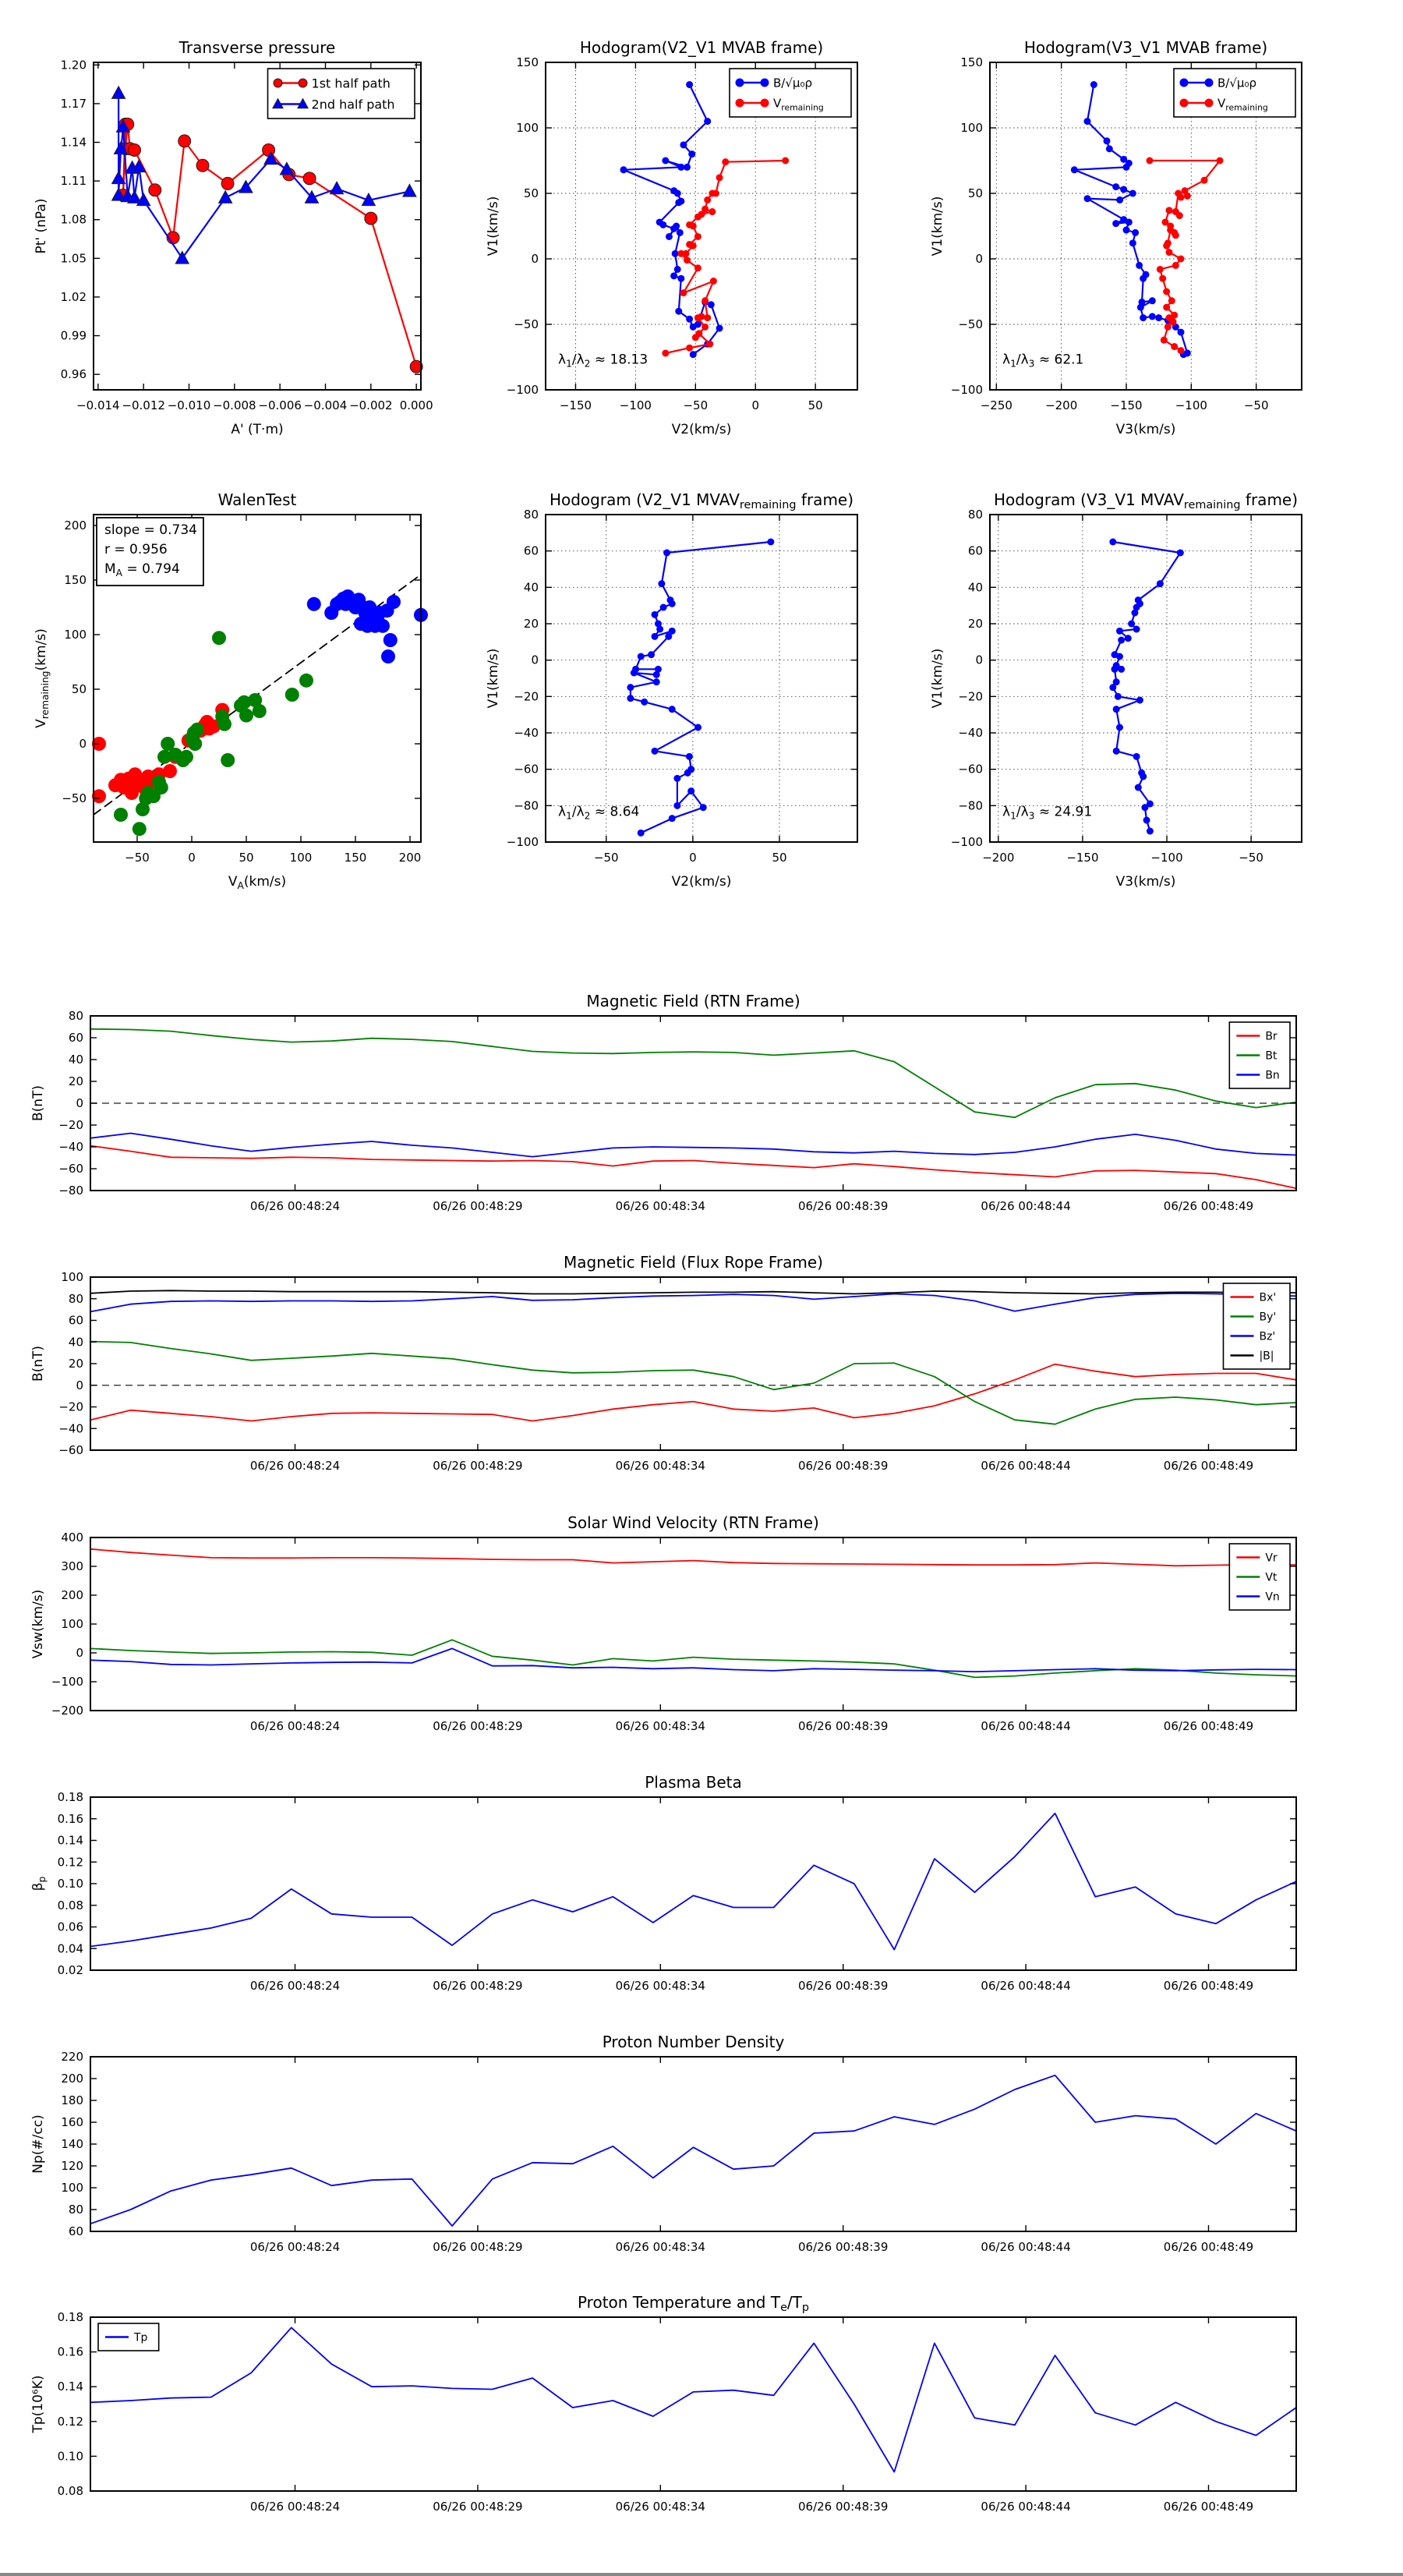  Describe the element at coordinates (70, 2387) in the screenshot. I see `svg-text: 0.14` at that location.